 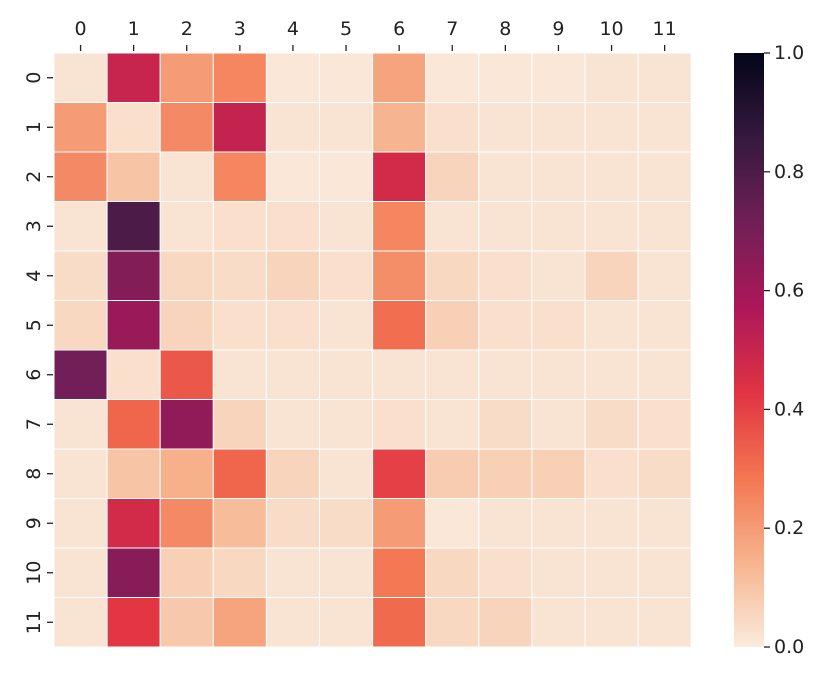 What do you see at coordinates (664, 572) in the screenshot?
I see `heatmap-cell-r10-c11` at bounding box center [664, 572].